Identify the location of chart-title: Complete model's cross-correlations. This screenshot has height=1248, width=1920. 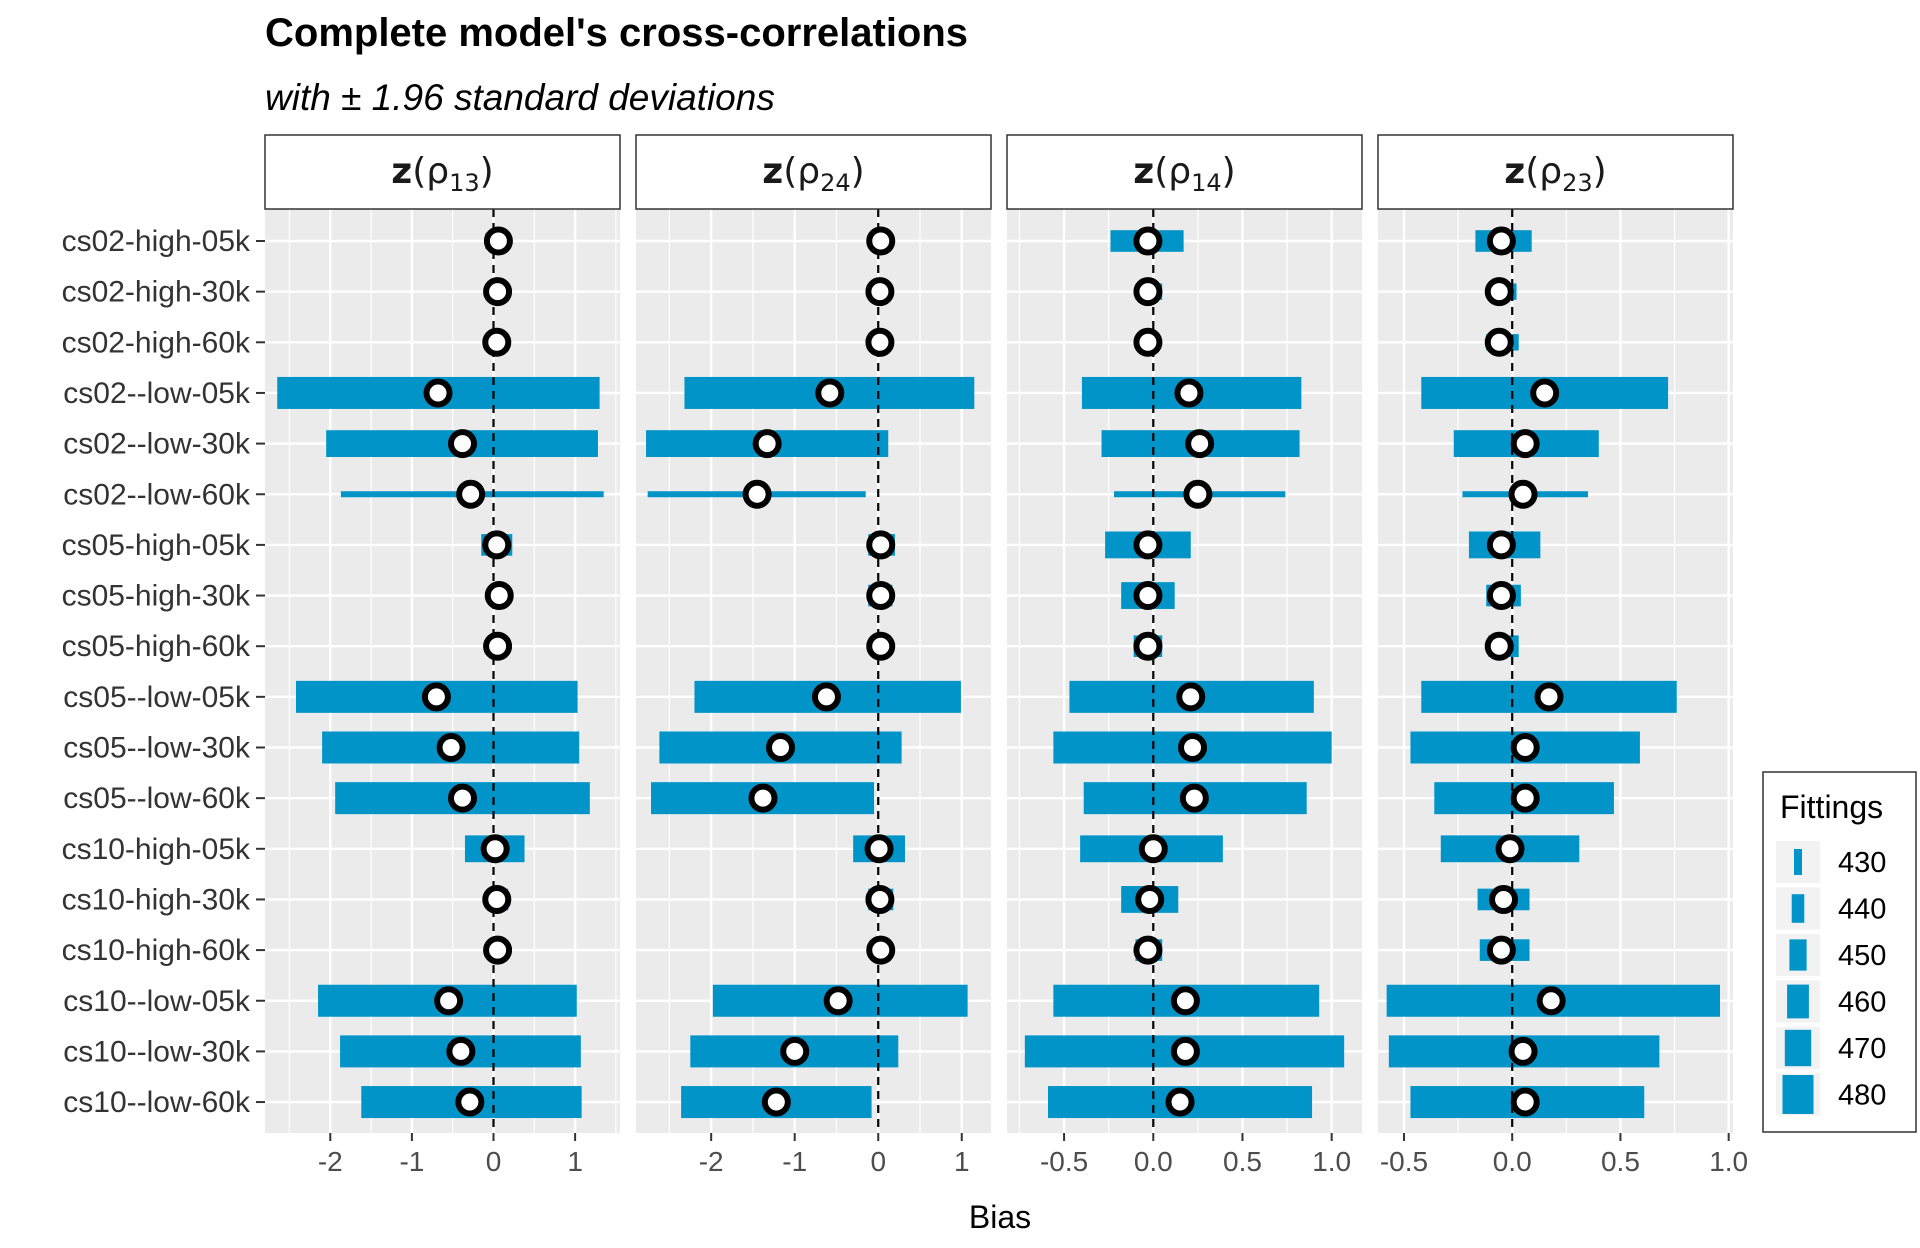
(616, 33).